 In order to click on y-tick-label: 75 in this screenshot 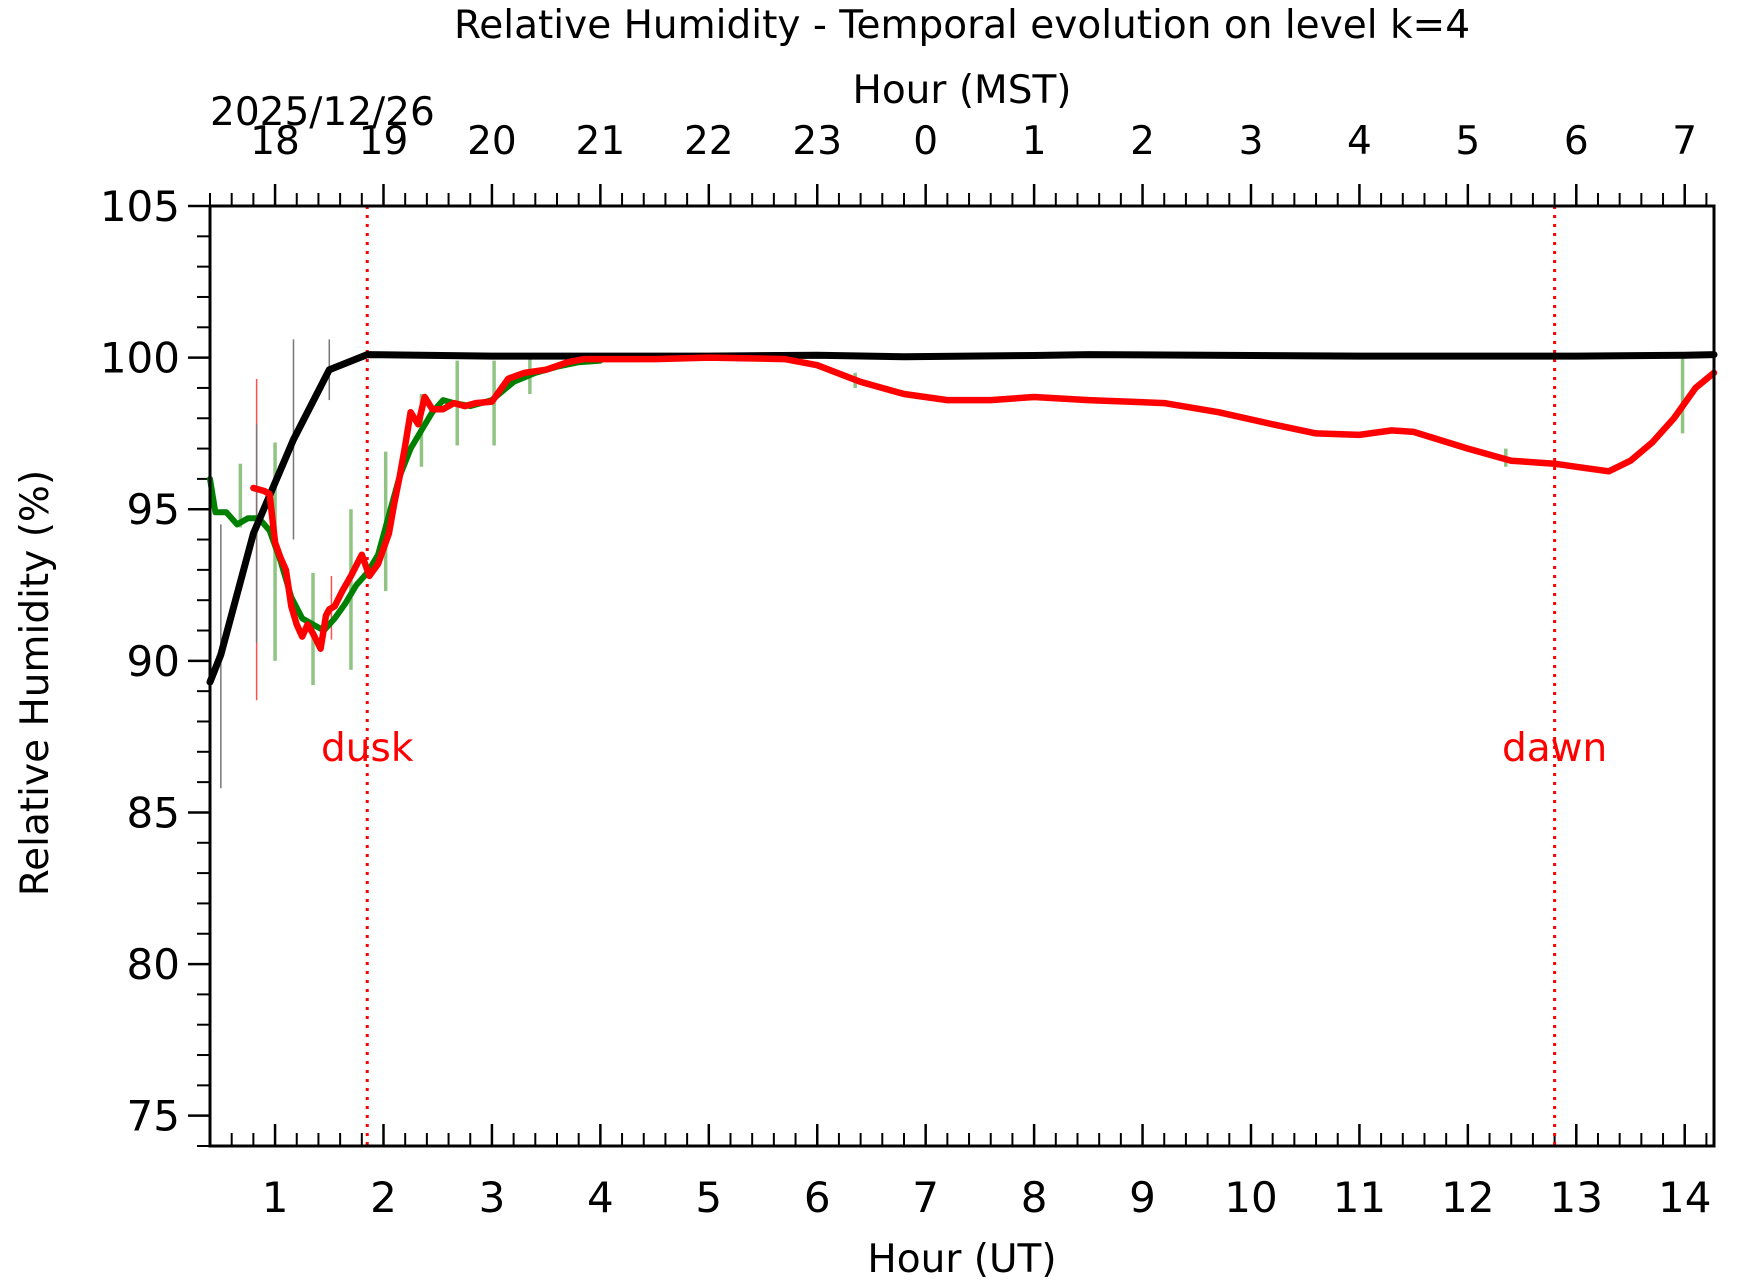, I will do `click(153, 1116)`.